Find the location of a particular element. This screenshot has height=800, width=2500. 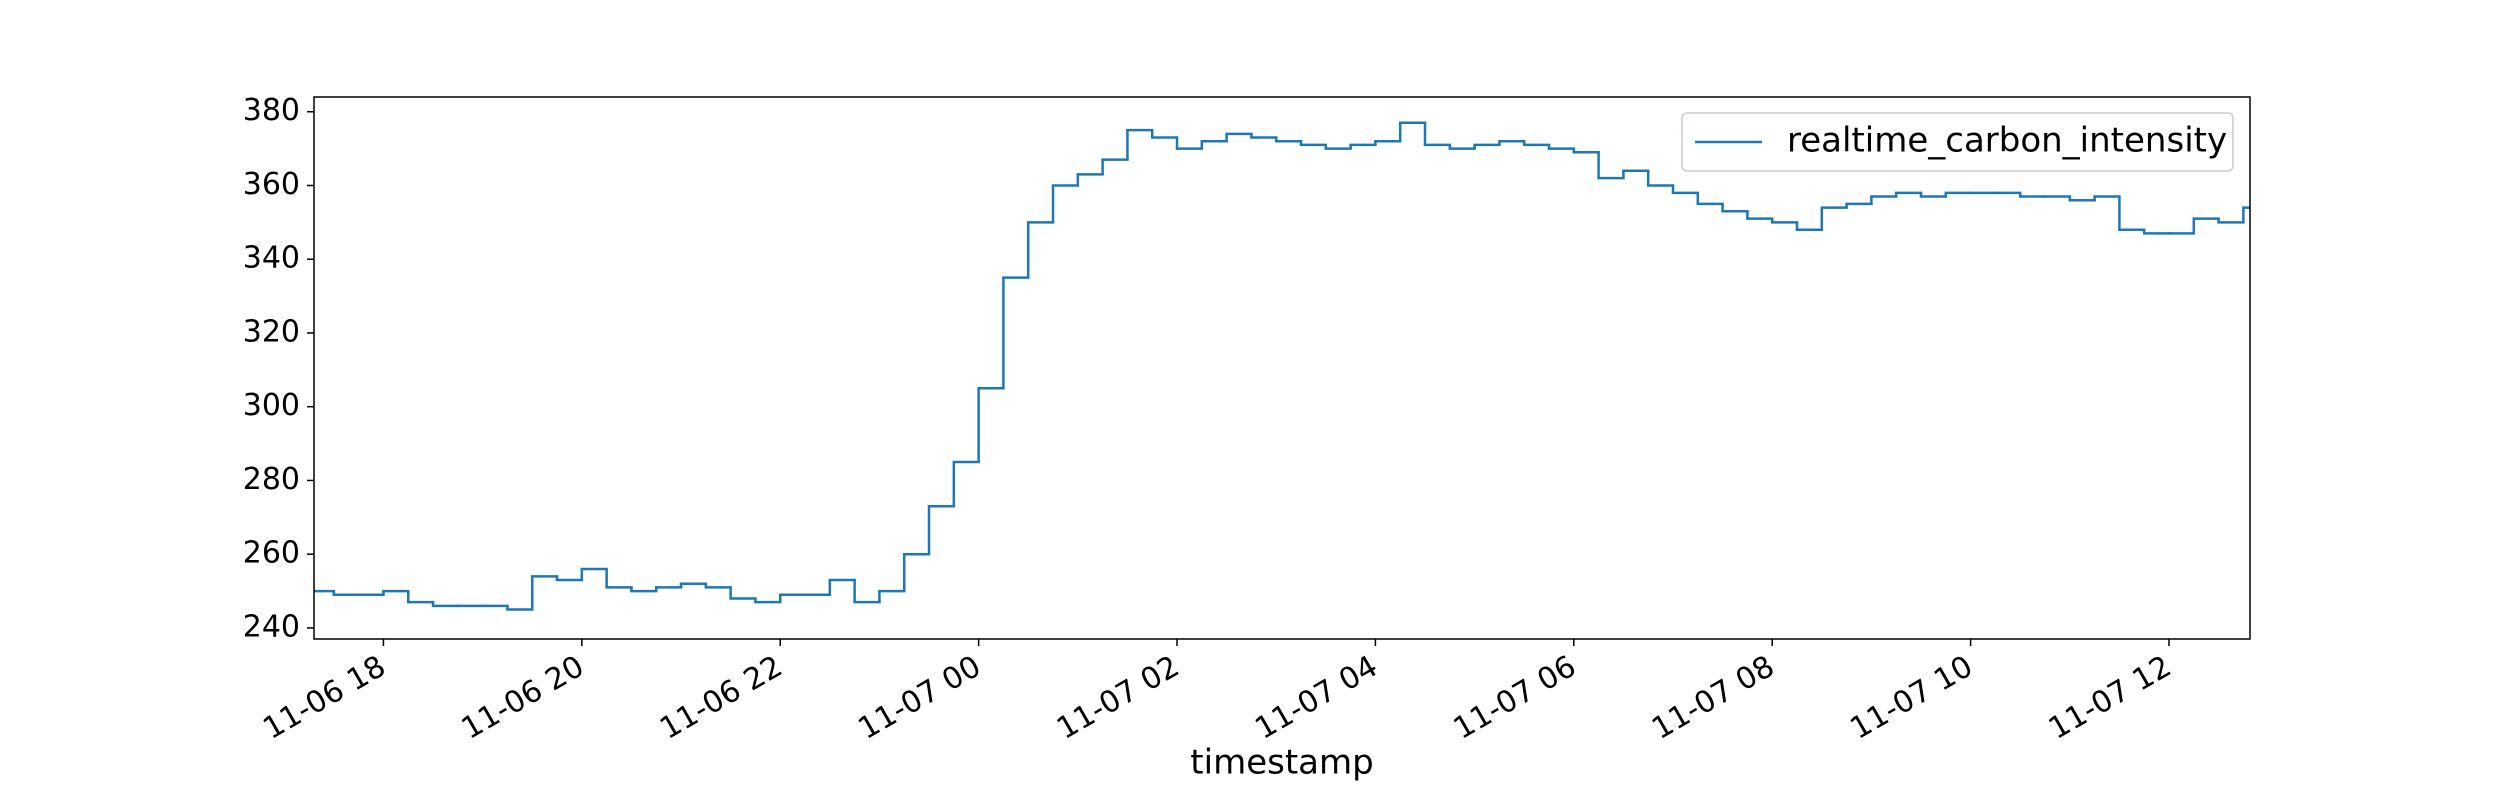

legend-label: realtime_carbon_intensity is located at coordinates (2007, 141).